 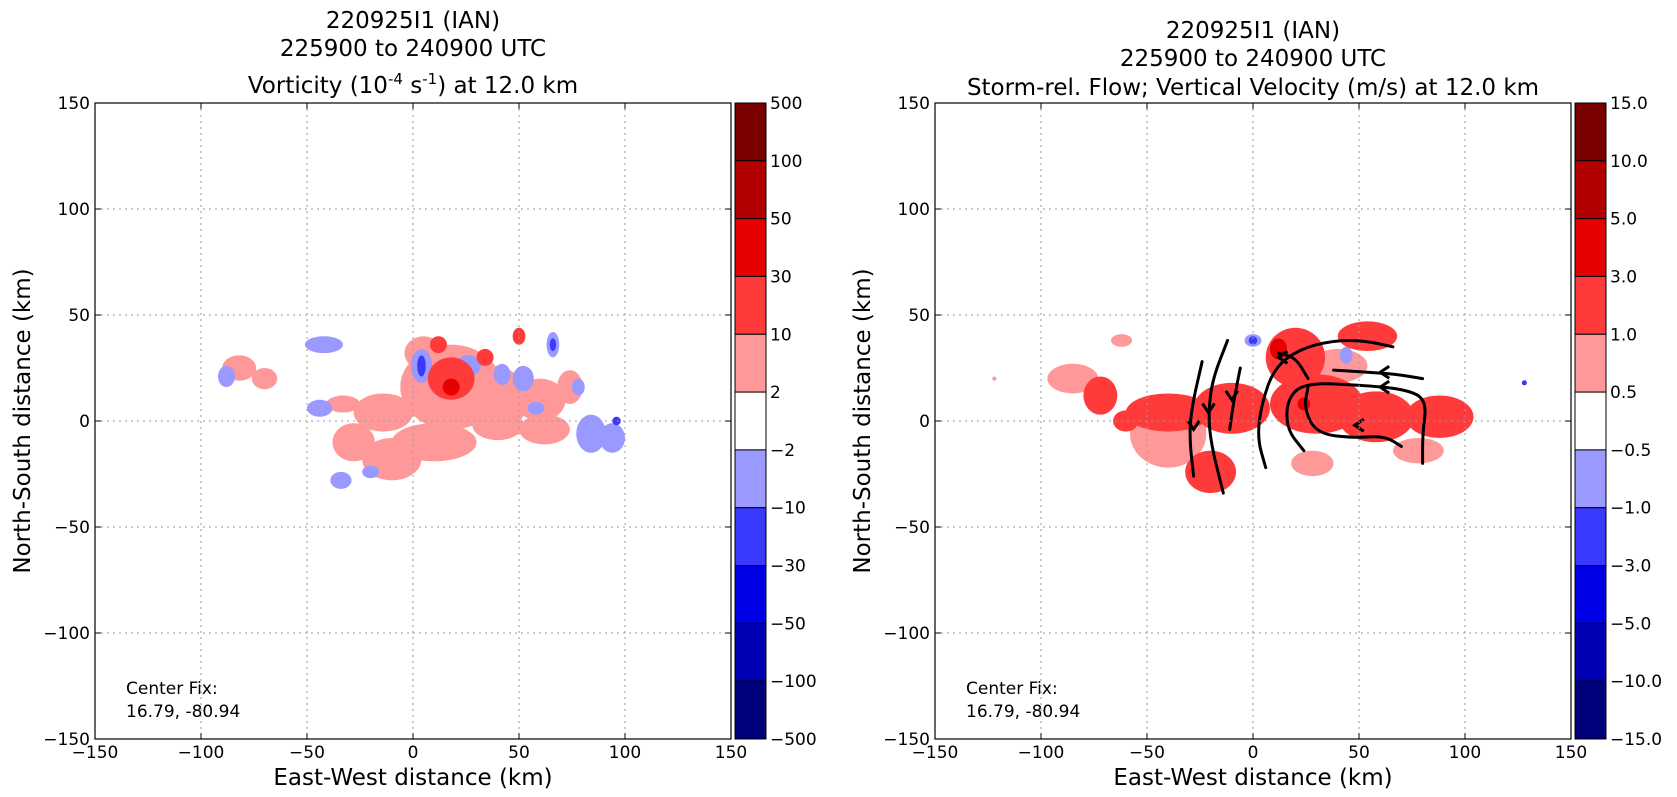 What do you see at coordinates (782, 451) in the screenshot?
I see `colorbar-label: −2` at bounding box center [782, 451].